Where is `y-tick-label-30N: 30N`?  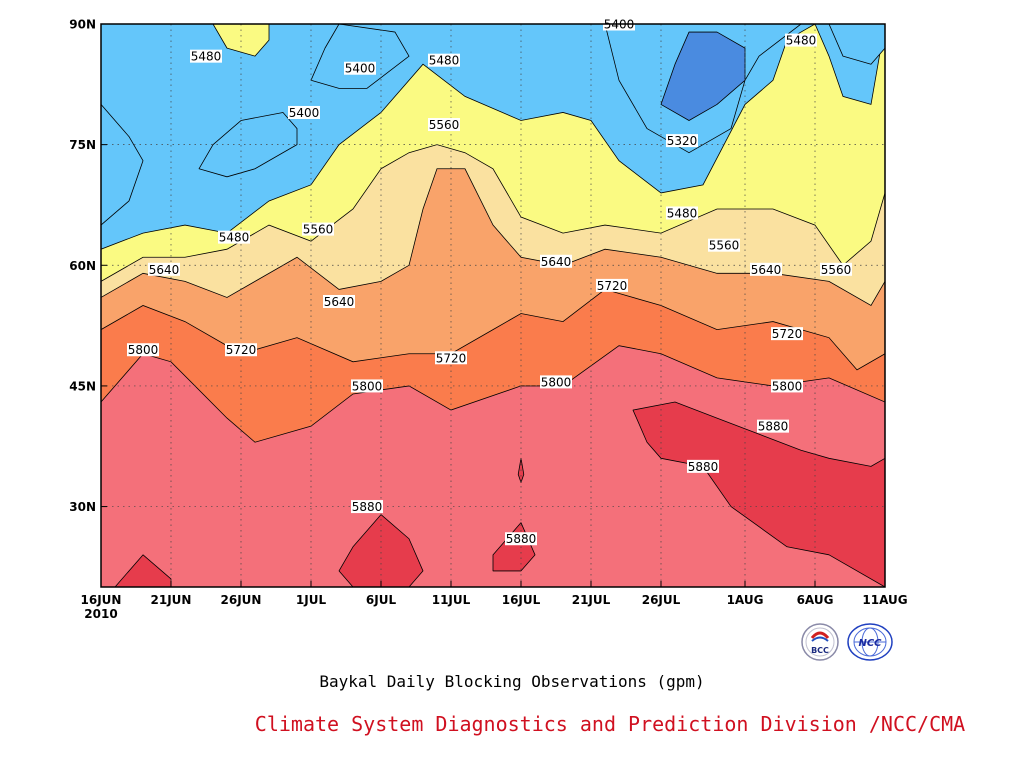 y-tick-label-30N: 30N is located at coordinates (82, 507).